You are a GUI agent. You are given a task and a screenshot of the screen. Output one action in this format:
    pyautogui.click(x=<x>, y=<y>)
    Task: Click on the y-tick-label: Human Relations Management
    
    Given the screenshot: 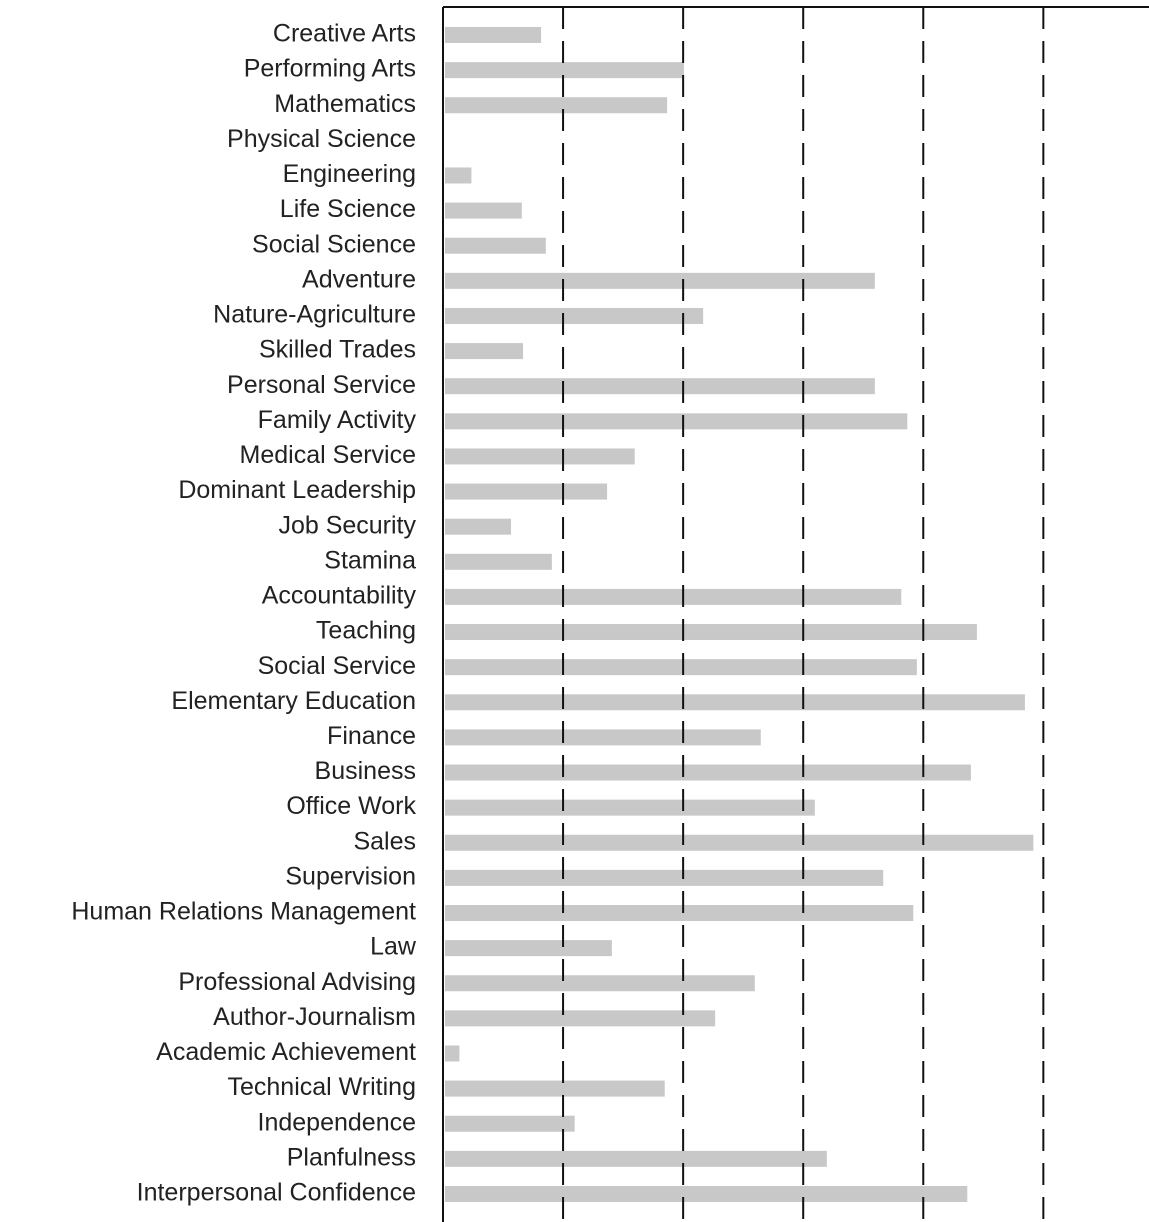 What is the action you would take?
    pyautogui.click(x=243, y=912)
    